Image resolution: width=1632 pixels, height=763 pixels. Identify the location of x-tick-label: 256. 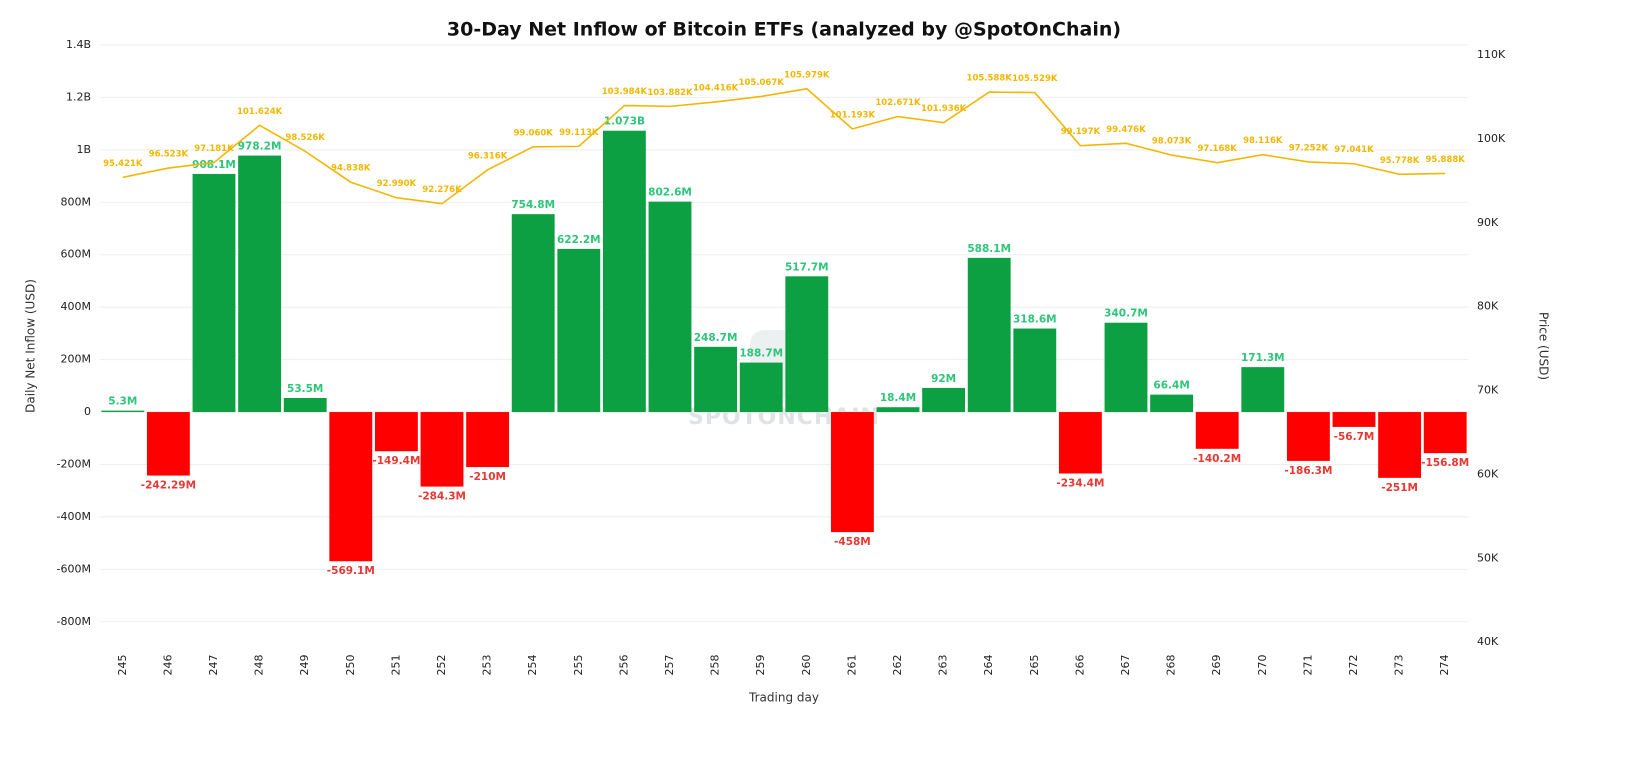
(623, 665).